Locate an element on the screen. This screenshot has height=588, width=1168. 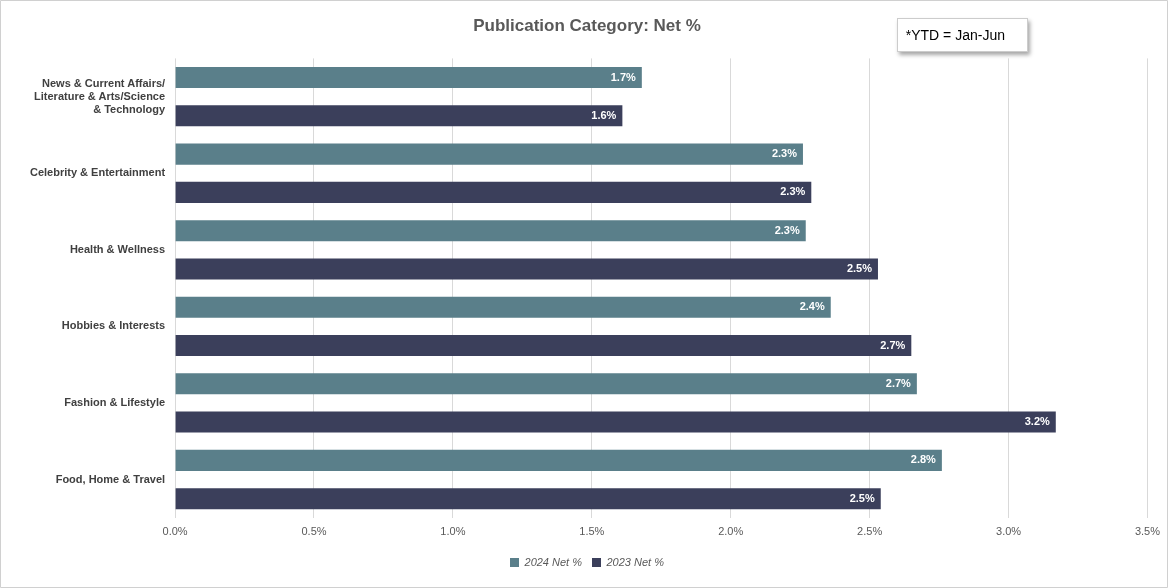
y-tick-label: Hobbies & Interests is located at coordinates (113, 325).